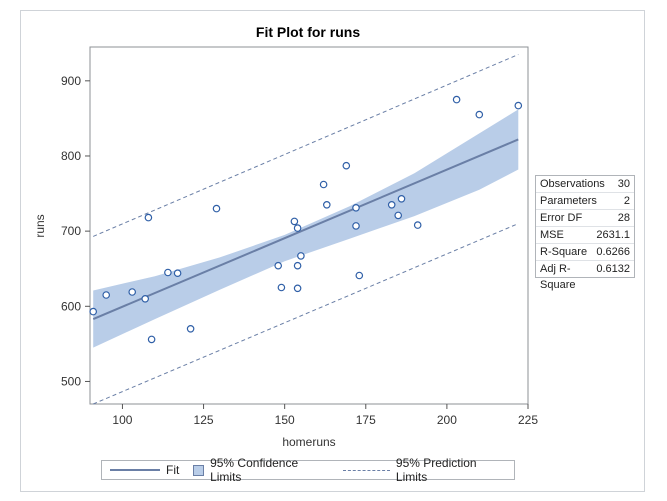 This screenshot has width=667, height=501. I want to click on x-tick-label: 175, so click(366, 420).